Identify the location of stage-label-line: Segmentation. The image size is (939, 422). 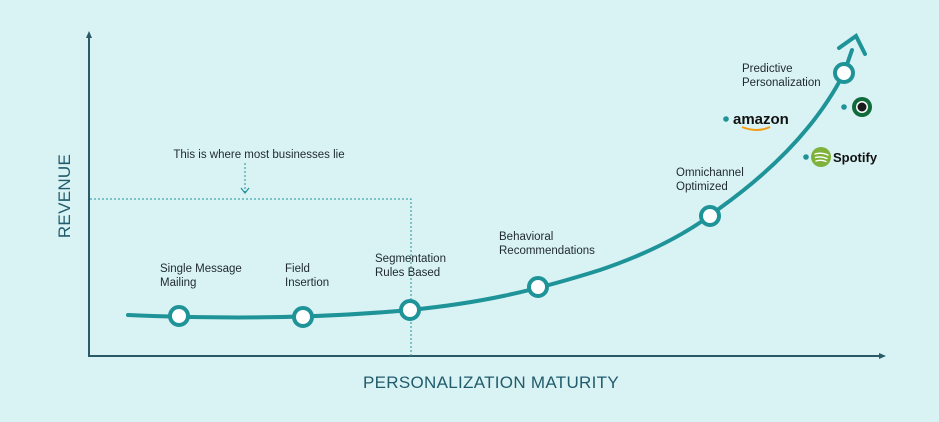
(410, 259).